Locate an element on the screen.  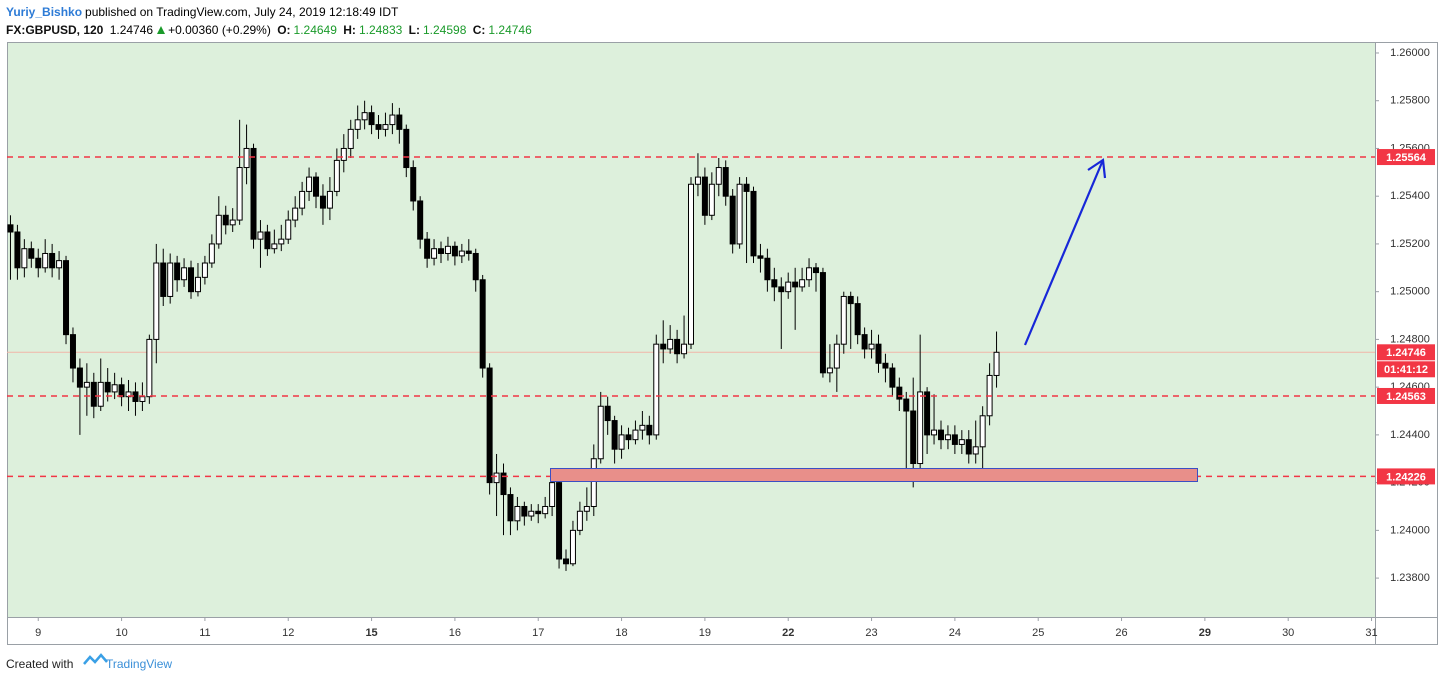
x-tick-label: 19 is located at coordinates (705, 633).